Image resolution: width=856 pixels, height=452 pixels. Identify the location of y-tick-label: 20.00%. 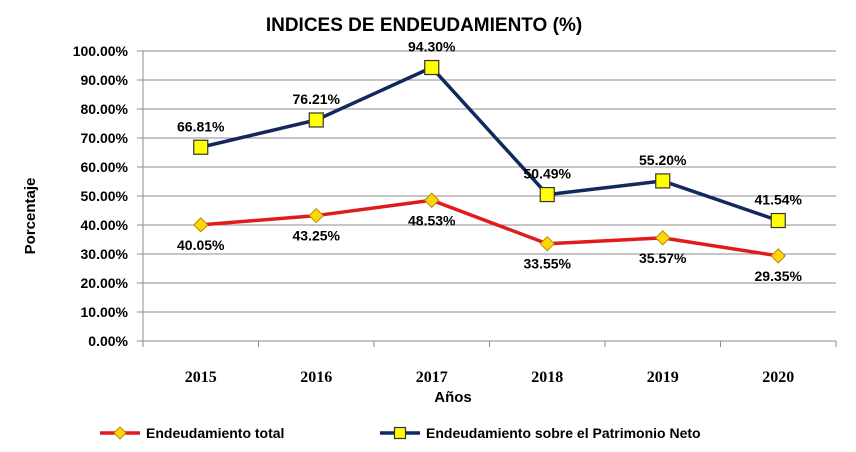
(105, 283).